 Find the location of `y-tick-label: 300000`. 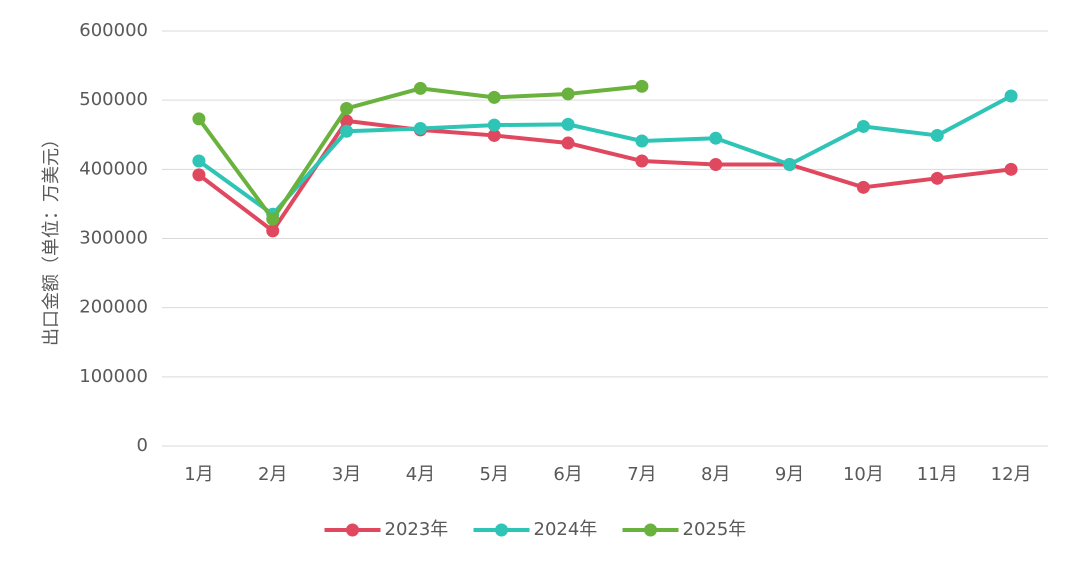

y-tick-label: 300000 is located at coordinates (113, 238).